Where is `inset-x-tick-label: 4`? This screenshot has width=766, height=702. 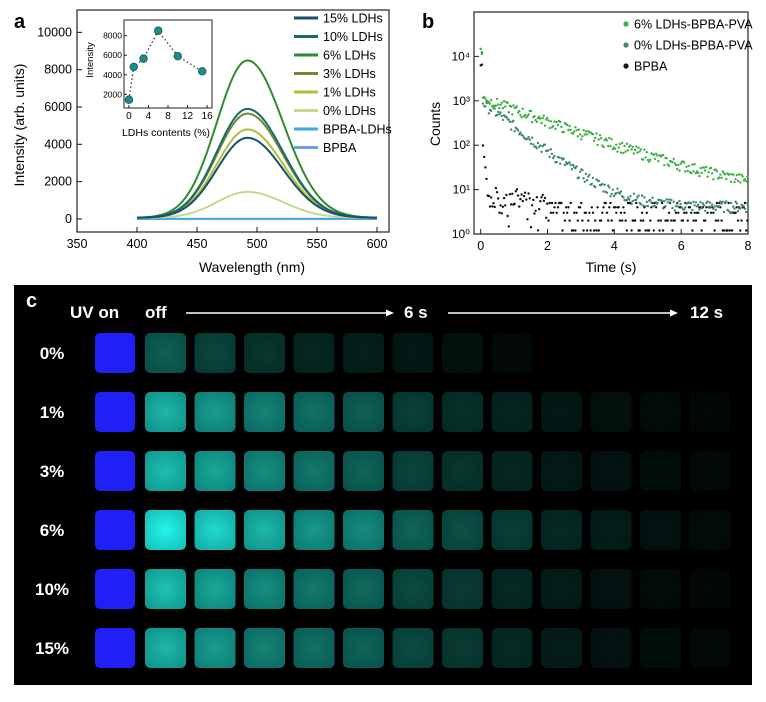 inset-x-tick-label: 4 is located at coordinates (149, 116).